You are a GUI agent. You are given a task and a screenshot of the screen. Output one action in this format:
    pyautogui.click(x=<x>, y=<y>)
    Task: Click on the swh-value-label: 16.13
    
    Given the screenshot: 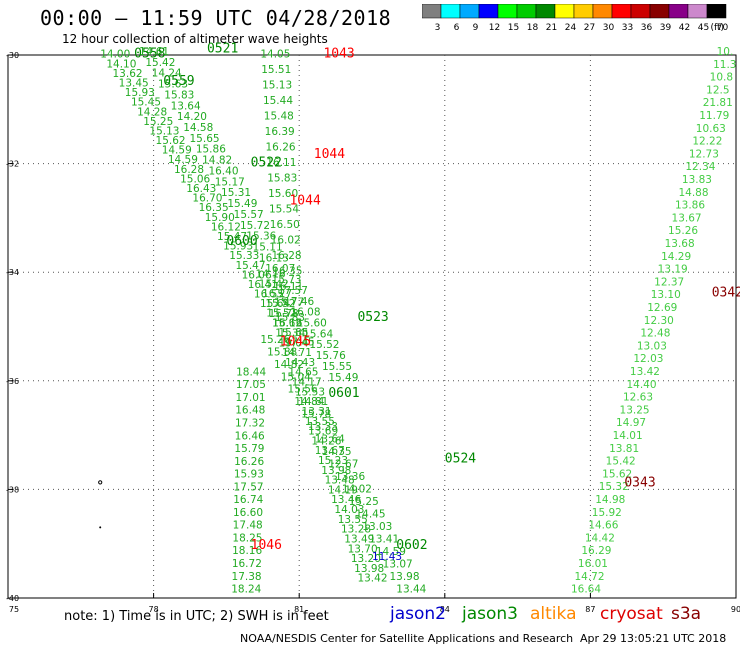 What is the action you would take?
    pyautogui.click(x=274, y=258)
    